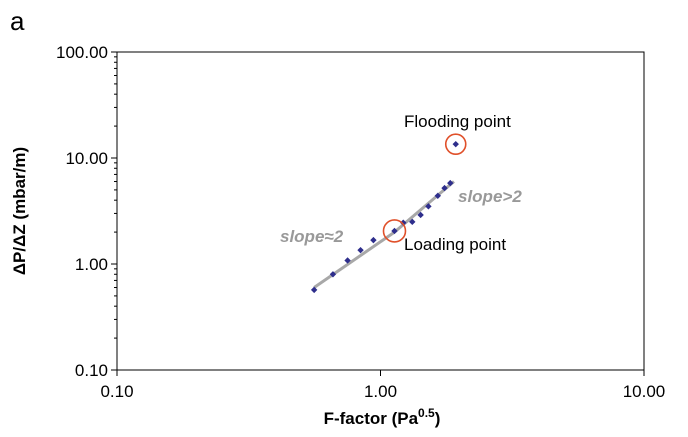 This screenshot has height=437, width=688. What do you see at coordinates (354, 259) in the screenshot?
I see `fit-line` at bounding box center [354, 259].